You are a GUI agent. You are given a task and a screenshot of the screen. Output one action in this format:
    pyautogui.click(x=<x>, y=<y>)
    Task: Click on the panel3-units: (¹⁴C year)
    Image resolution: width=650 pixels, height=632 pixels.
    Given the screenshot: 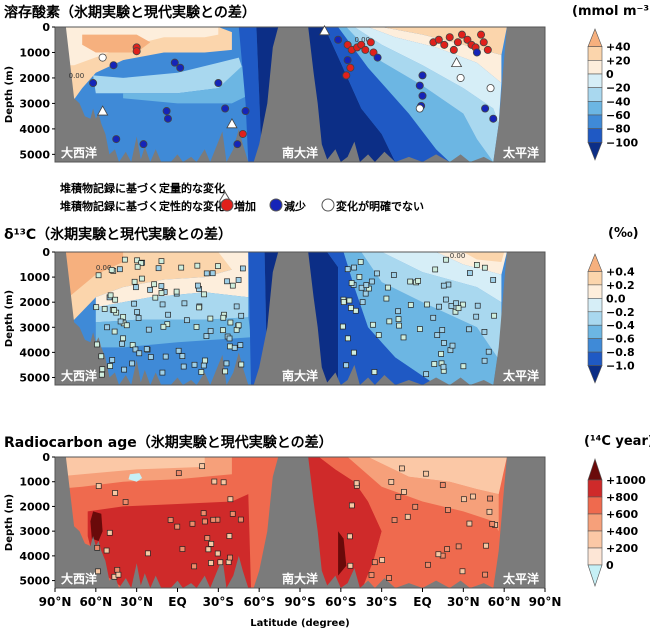 What is the action you would take?
    pyautogui.click(x=617, y=441)
    